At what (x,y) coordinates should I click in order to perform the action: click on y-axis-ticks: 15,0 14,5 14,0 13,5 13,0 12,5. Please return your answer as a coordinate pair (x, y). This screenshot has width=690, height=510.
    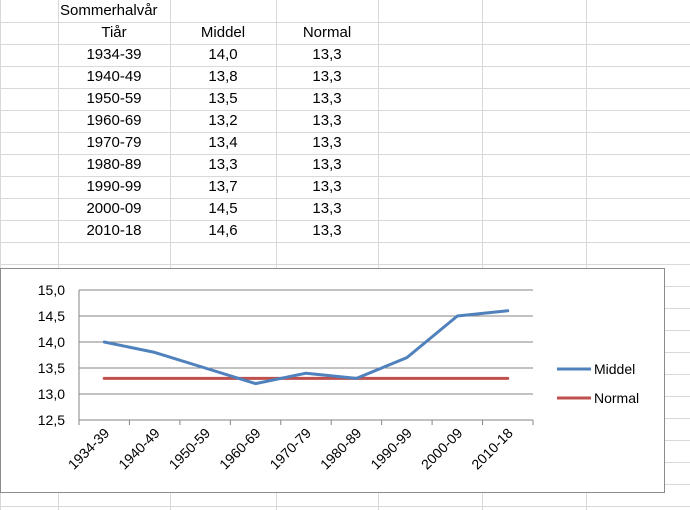
    Looking at the image, I should click on (51, 355).